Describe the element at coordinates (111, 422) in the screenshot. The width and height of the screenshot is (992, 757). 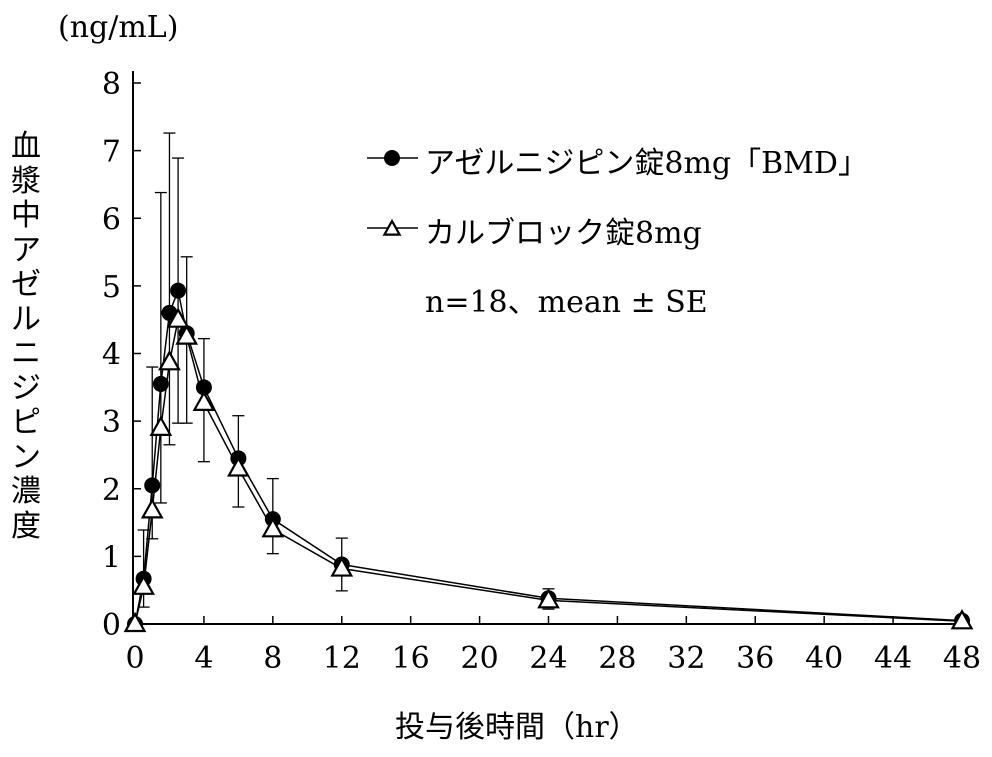
I see `y-tick-label: 3` at that location.